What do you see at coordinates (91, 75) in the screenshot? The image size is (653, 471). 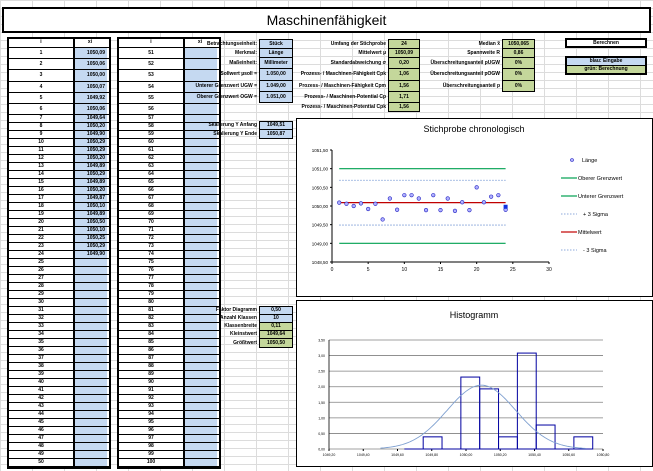 I see `value-cell: 1050,00` at bounding box center [91, 75].